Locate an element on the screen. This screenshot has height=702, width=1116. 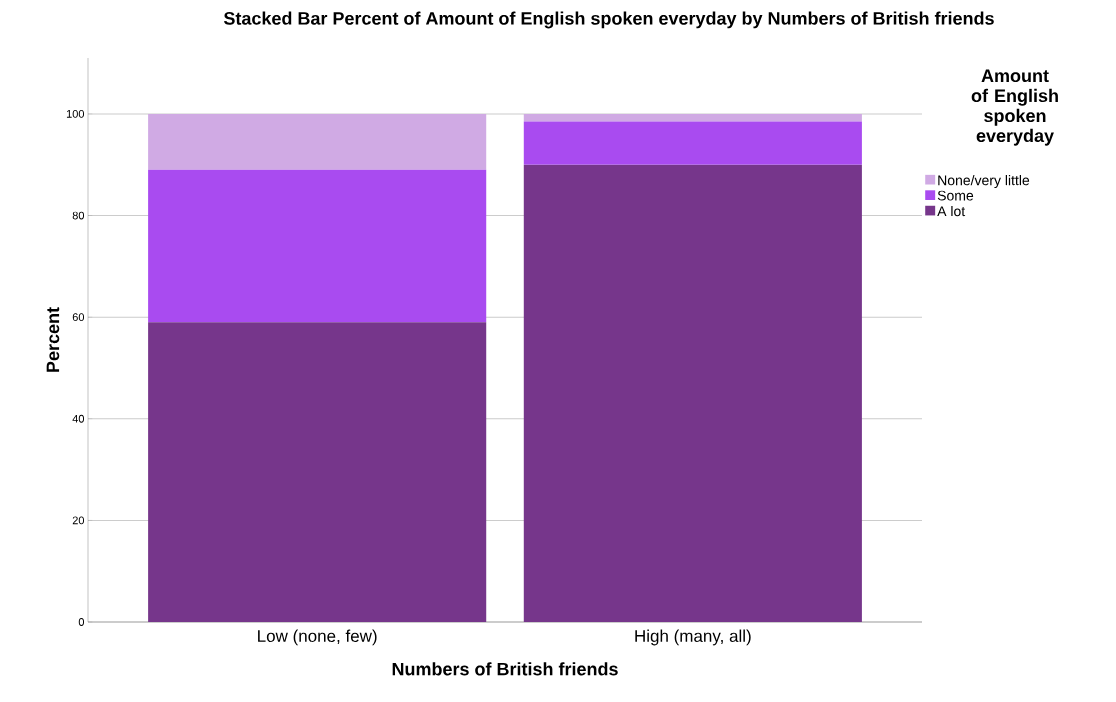
legend-title: Amount of English spoken everyday is located at coordinates (1014, 107).